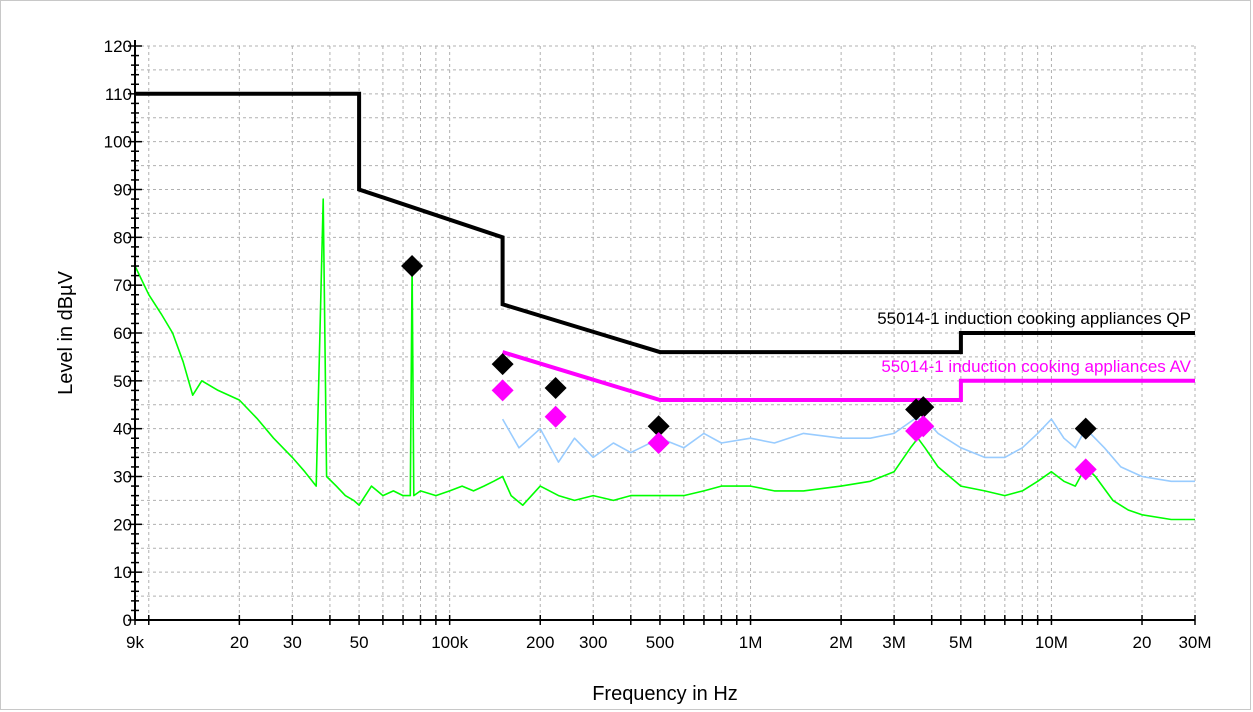 This screenshot has height=712, width=1253. Describe the element at coordinates (122, 572) in the screenshot. I see `y-tick-label: 10` at that location.